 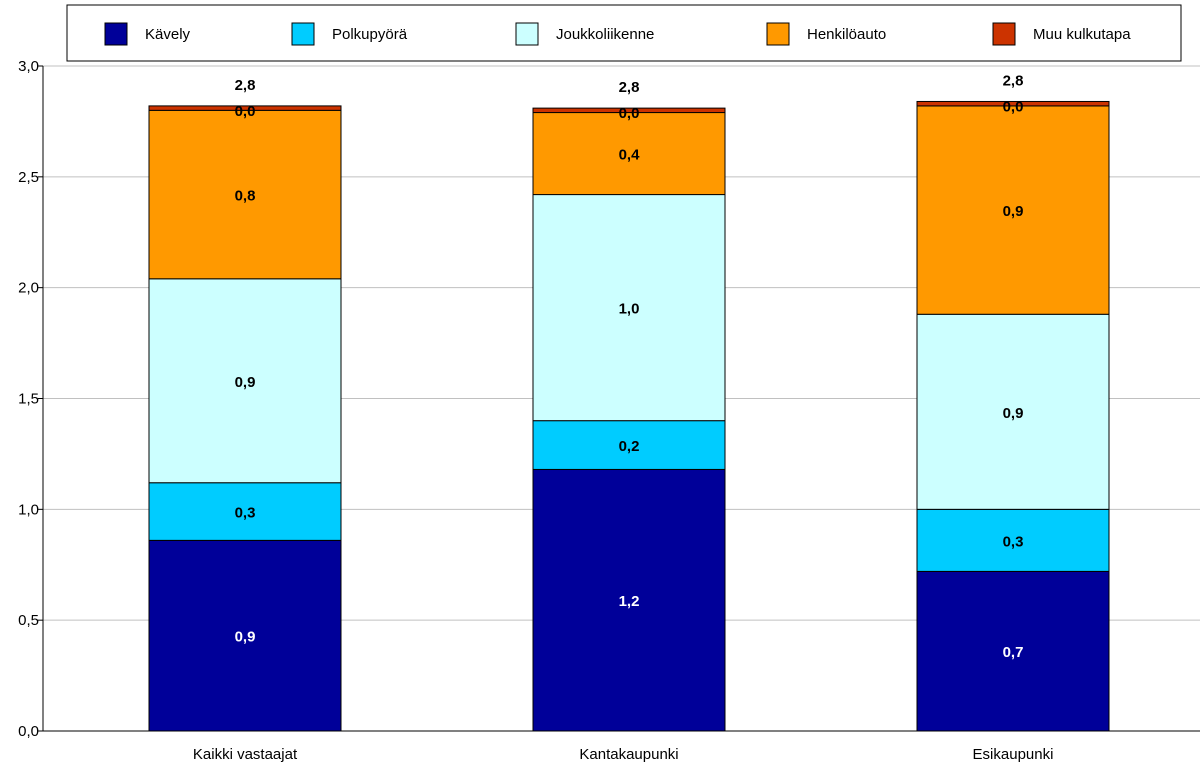 What do you see at coordinates (28, 509) in the screenshot?
I see `y-tick-label: 1,0` at bounding box center [28, 509].